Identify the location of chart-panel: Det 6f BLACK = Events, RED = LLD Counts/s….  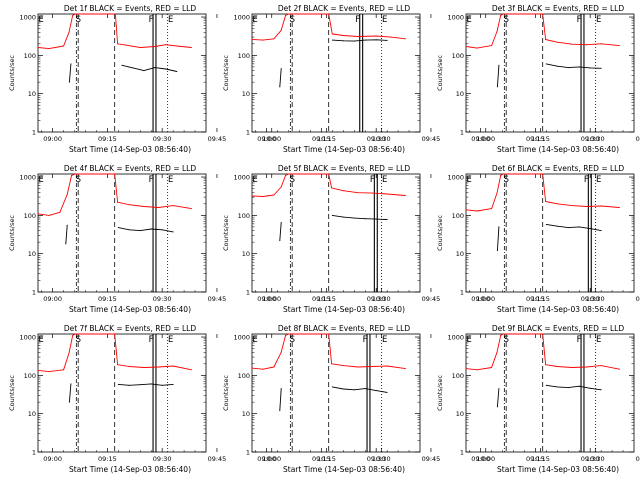
(538, 239).